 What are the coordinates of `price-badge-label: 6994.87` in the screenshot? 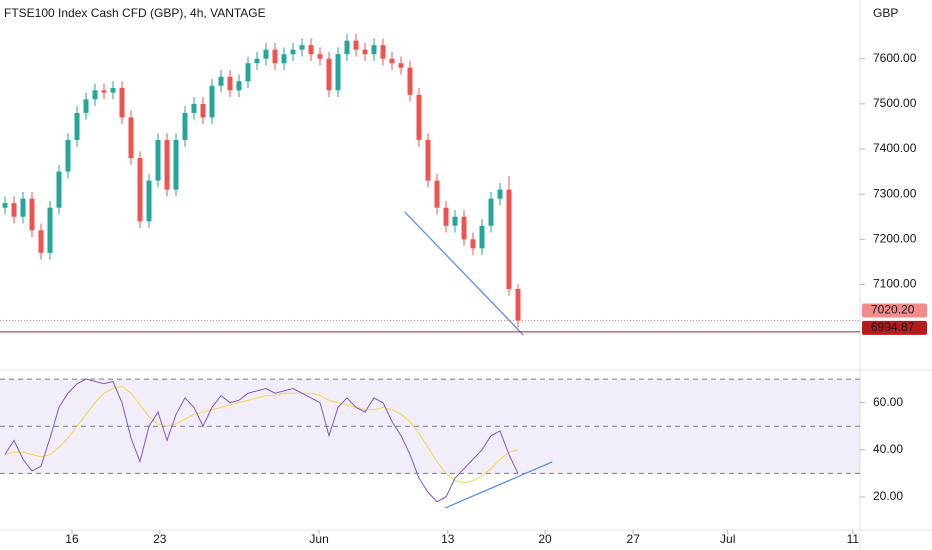 It's located at (893, 327).